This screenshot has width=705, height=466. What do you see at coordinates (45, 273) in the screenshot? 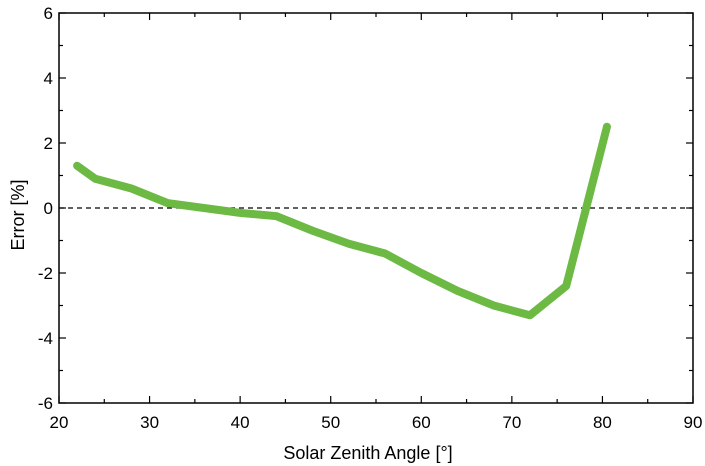
I see `y-tick-label: -2` at bounding box center [45, 273].